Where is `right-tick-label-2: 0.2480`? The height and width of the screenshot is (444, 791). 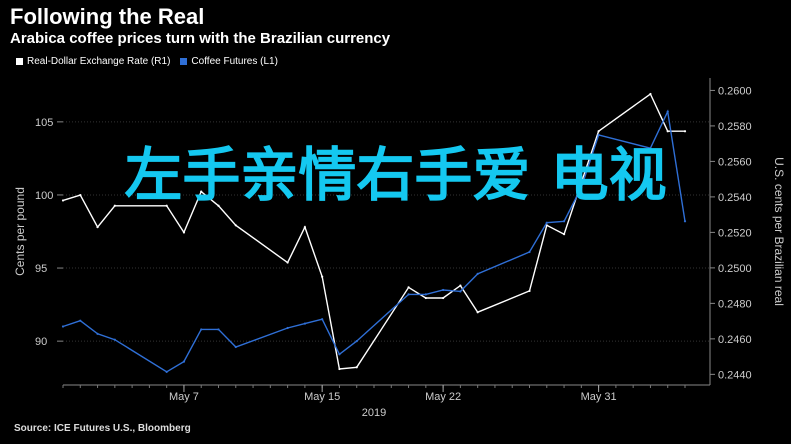
right-tick-label-2: 0.2480 is located at coordinates (735, 304).